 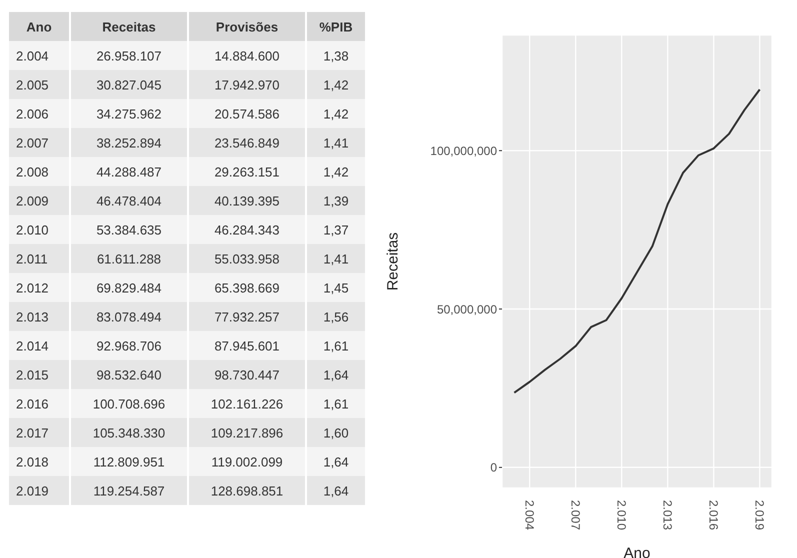 What do you see at coordinates (32, 85) in the screenshot?
I see `y-tick-label: 2.005` at bounding box center [32, 85].